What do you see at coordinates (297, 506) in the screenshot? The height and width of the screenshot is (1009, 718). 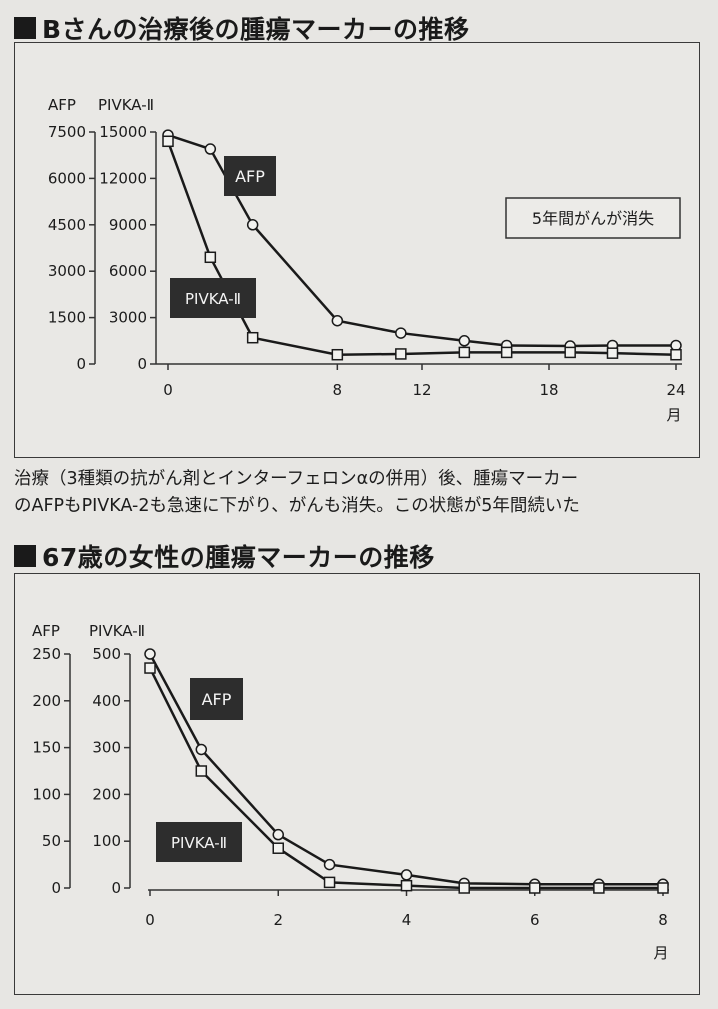 I see `caption-line-2: のAFPもPIVKA-2も急速に下がり、がんも消失。この状態が5年間続いた` at bounding box center [297, 506].